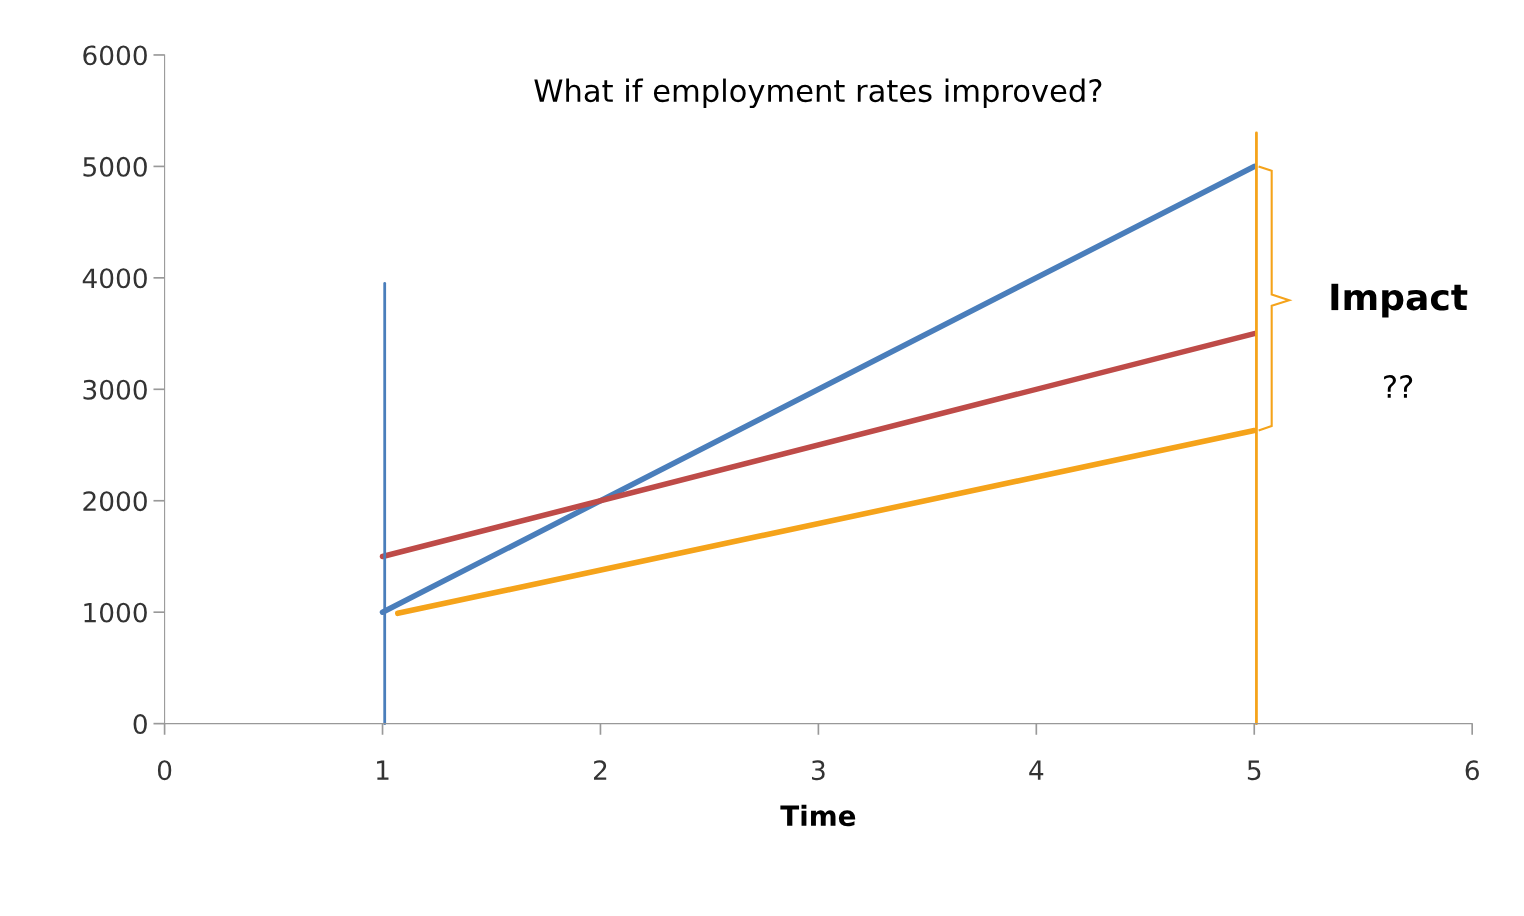 The image size is (1524, 916). What do you see at coordinates (115, 612) in the screenshot?
I see `y-tick-label: 1000` at bounding box center [115, 612].